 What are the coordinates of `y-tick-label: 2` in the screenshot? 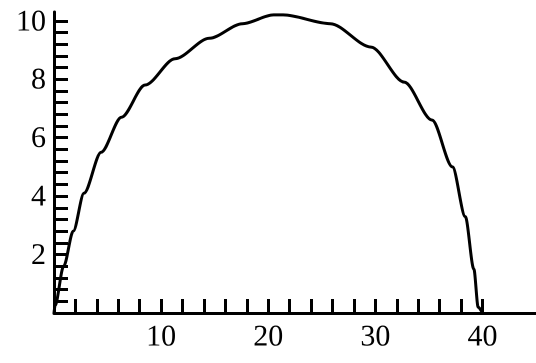 It's located at (38, 255).